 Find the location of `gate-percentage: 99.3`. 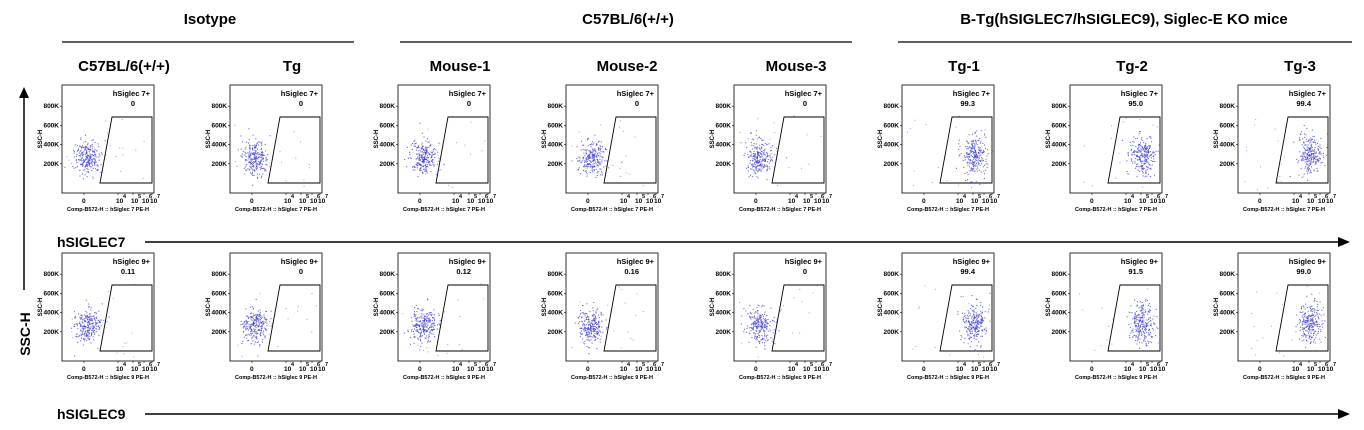

gate-percentage: 99.3 is located at coordinates (967, 103).